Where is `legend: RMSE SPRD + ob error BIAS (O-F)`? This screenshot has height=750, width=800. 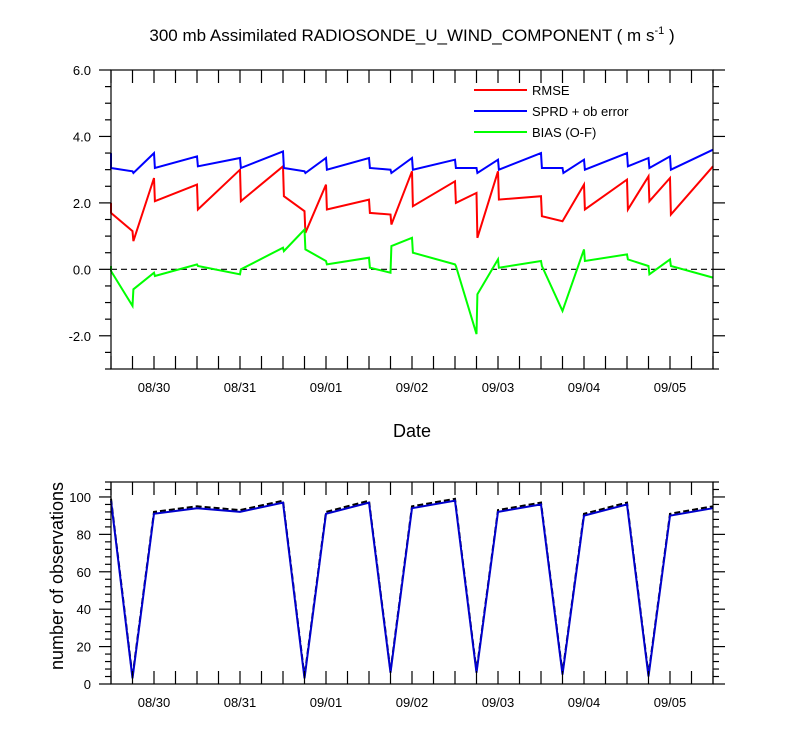 legend: RMSE SPRD + ob error BIAS (O-F) is located at coordinates (551, 111).